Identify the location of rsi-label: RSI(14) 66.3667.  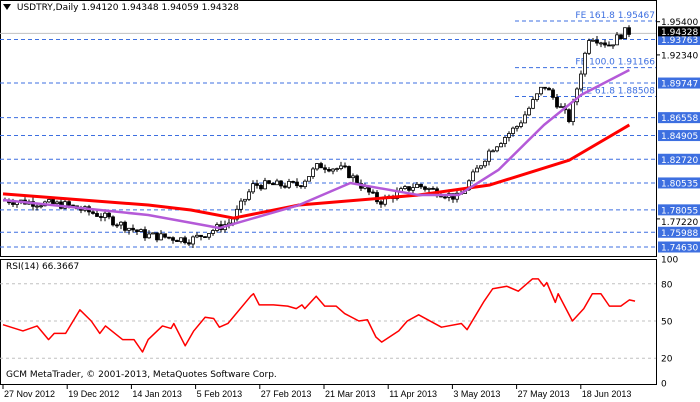
(43, 267).